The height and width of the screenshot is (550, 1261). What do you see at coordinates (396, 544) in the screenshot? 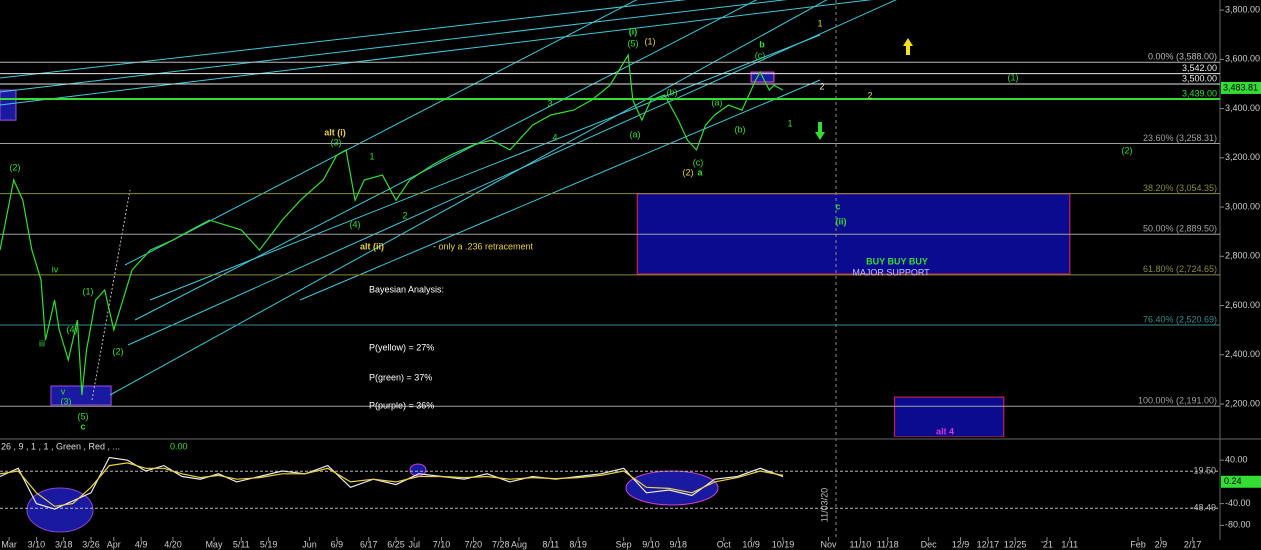
I see `x-tick-label: 6/25` at bounding box center [396, 544].